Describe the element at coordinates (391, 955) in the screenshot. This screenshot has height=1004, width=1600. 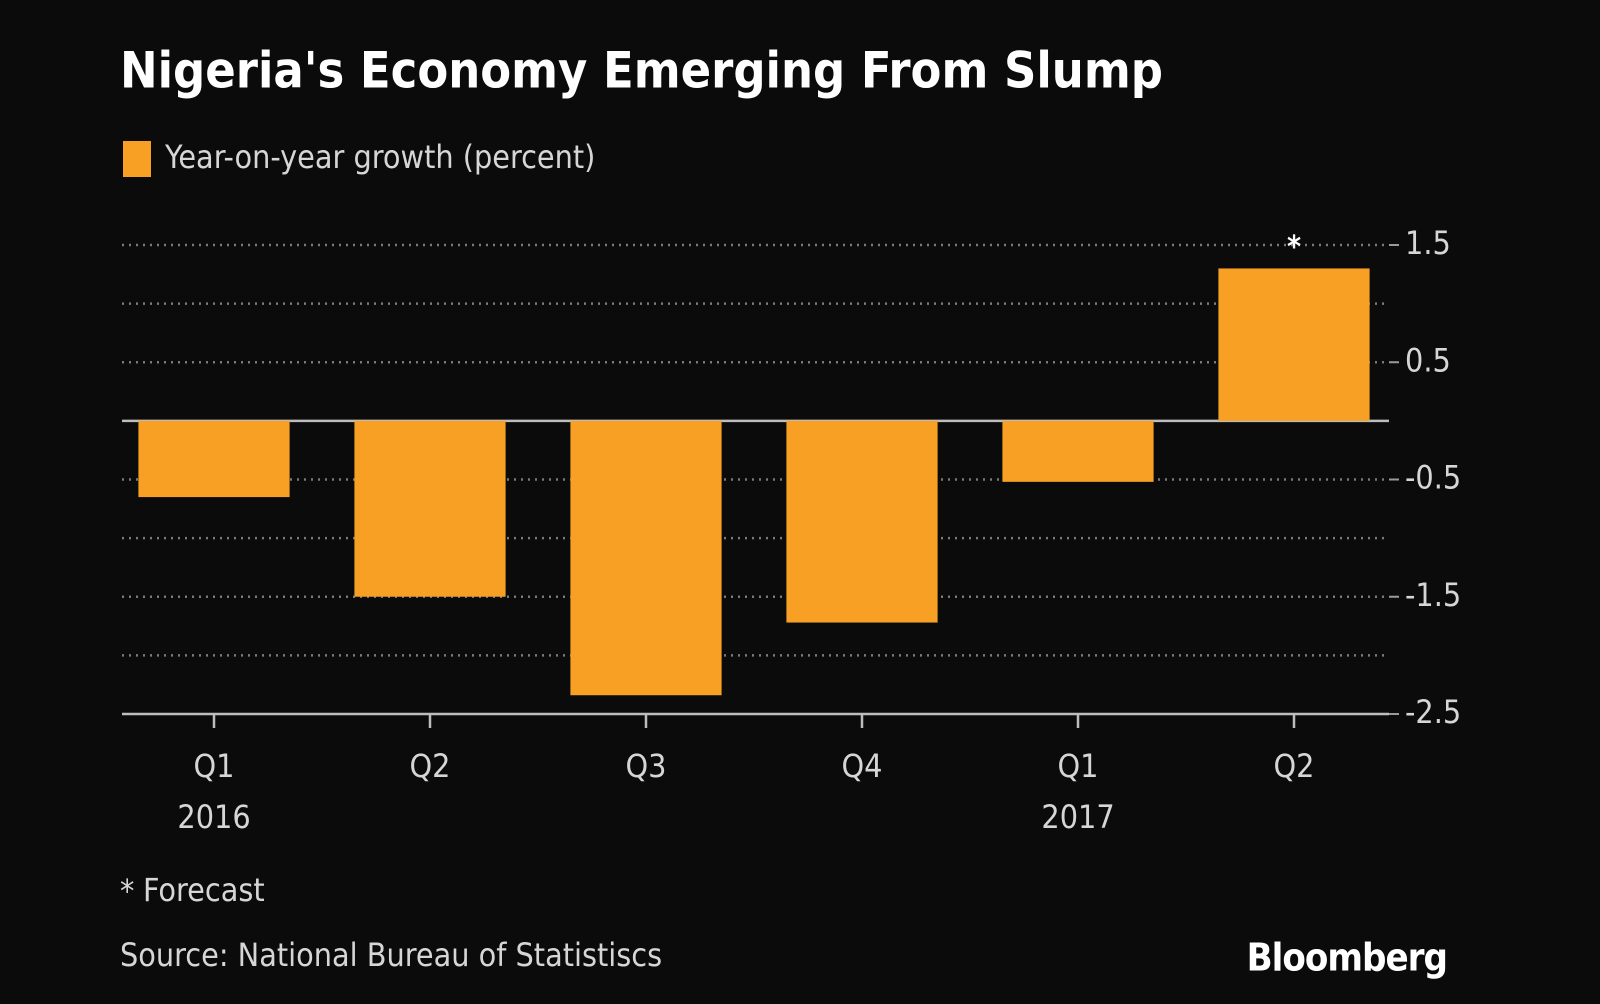
I see `source: Source: National Bureau of Statistiscs` at that location.